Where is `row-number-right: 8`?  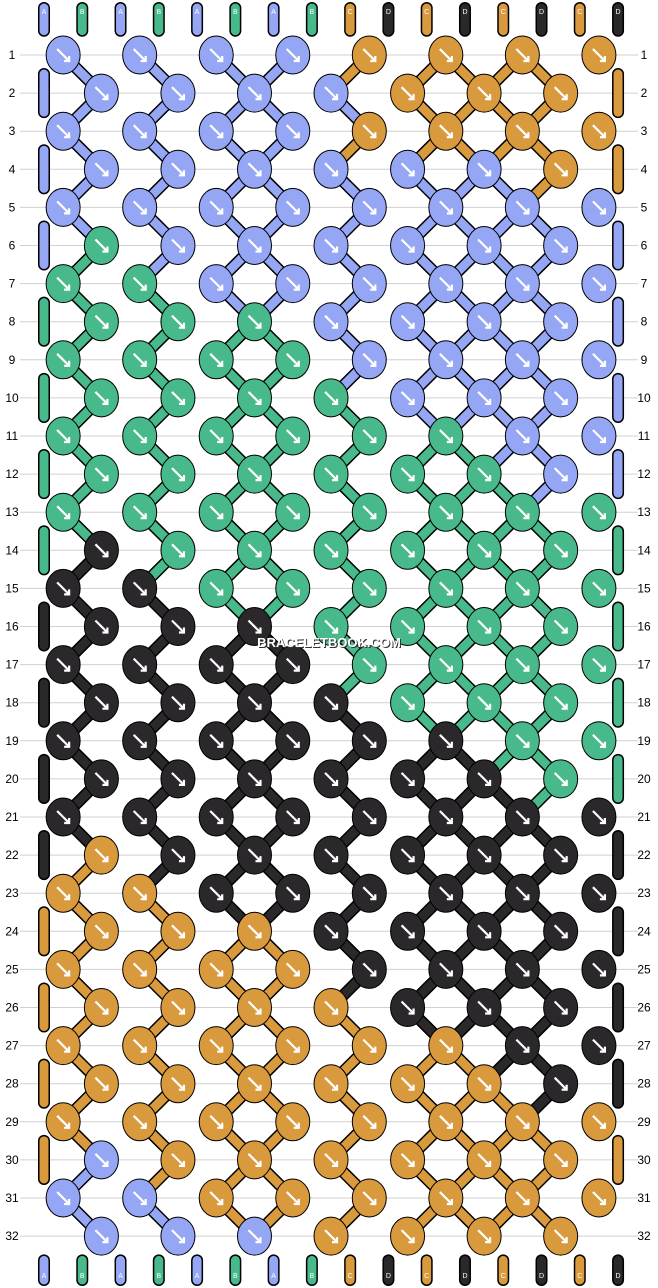 row-number-right: 8 is located at coordinates (644, 322).